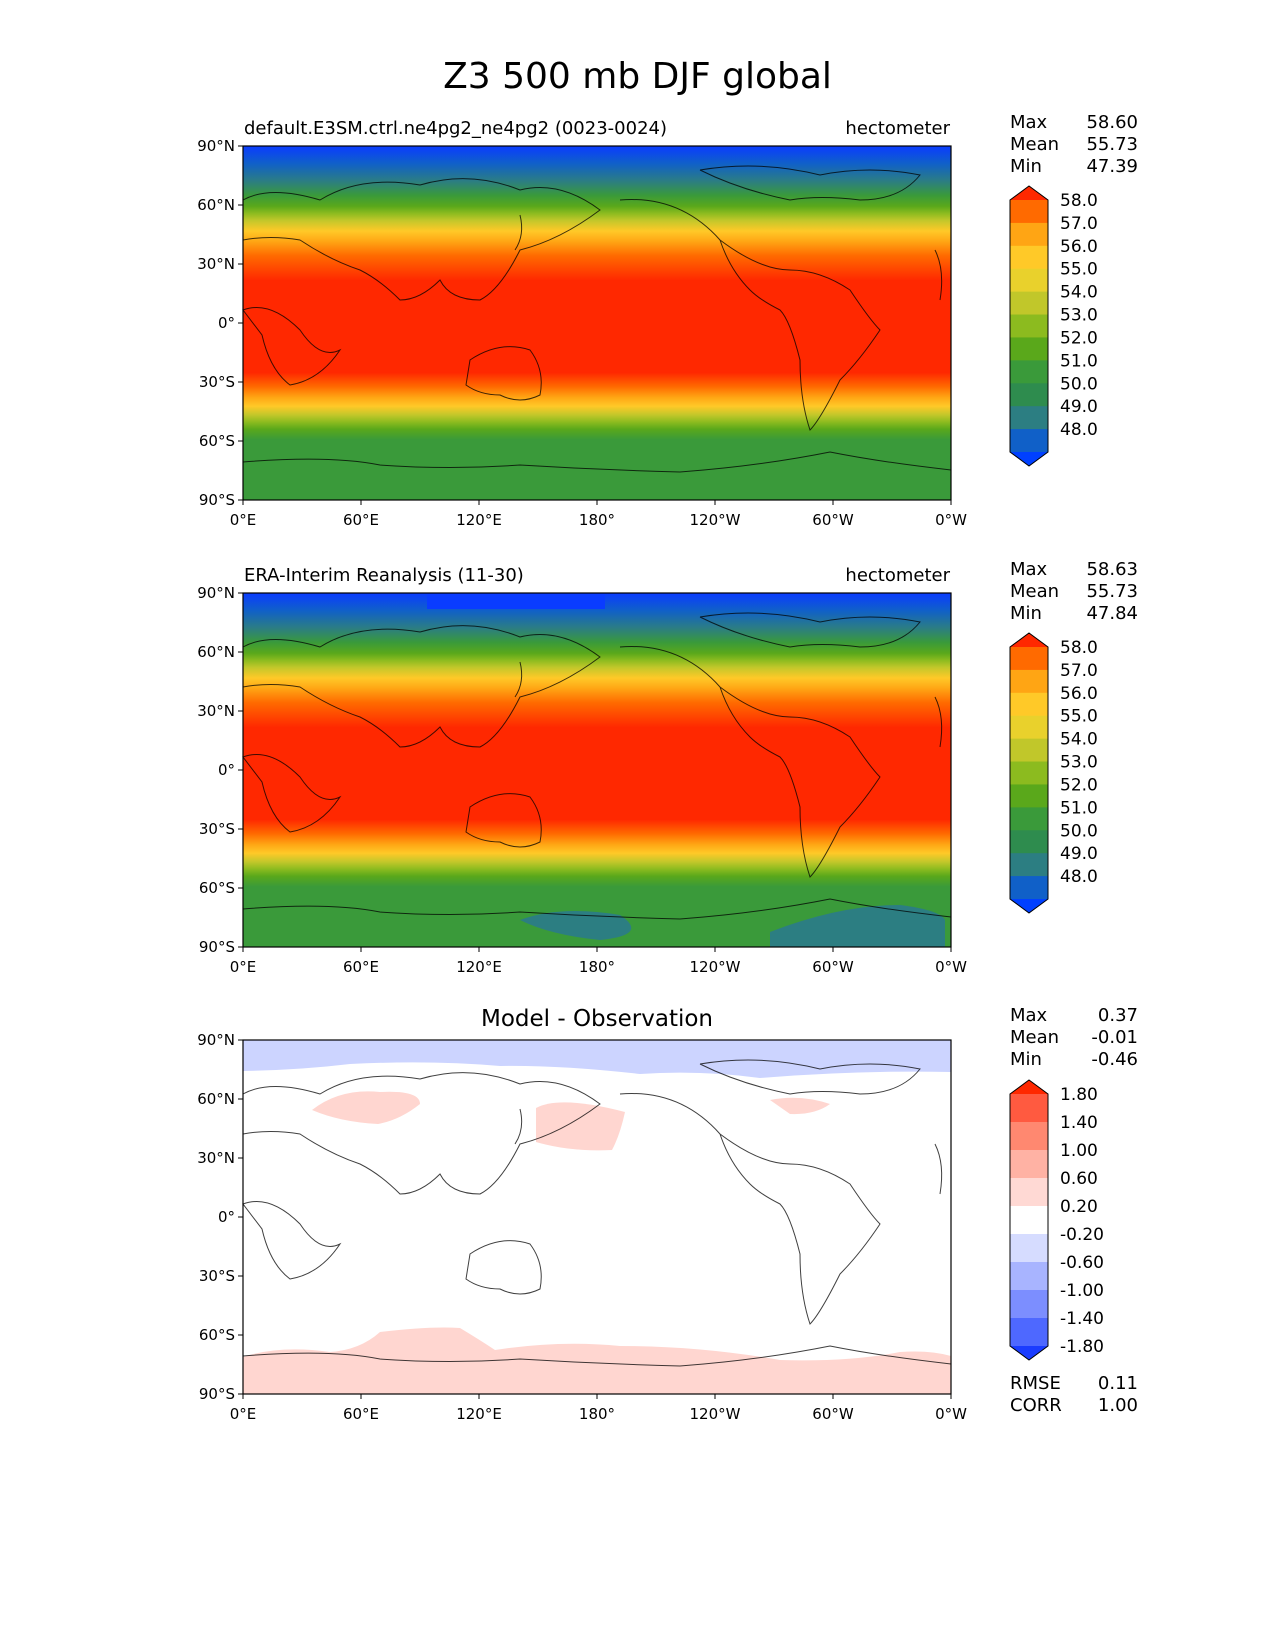 The image size is (1275, 1650). What do you see at coordinates (1035, 1383) in the screenshot?
I see `rmse-label: RMSE` at bounding box center [1035, 1383].